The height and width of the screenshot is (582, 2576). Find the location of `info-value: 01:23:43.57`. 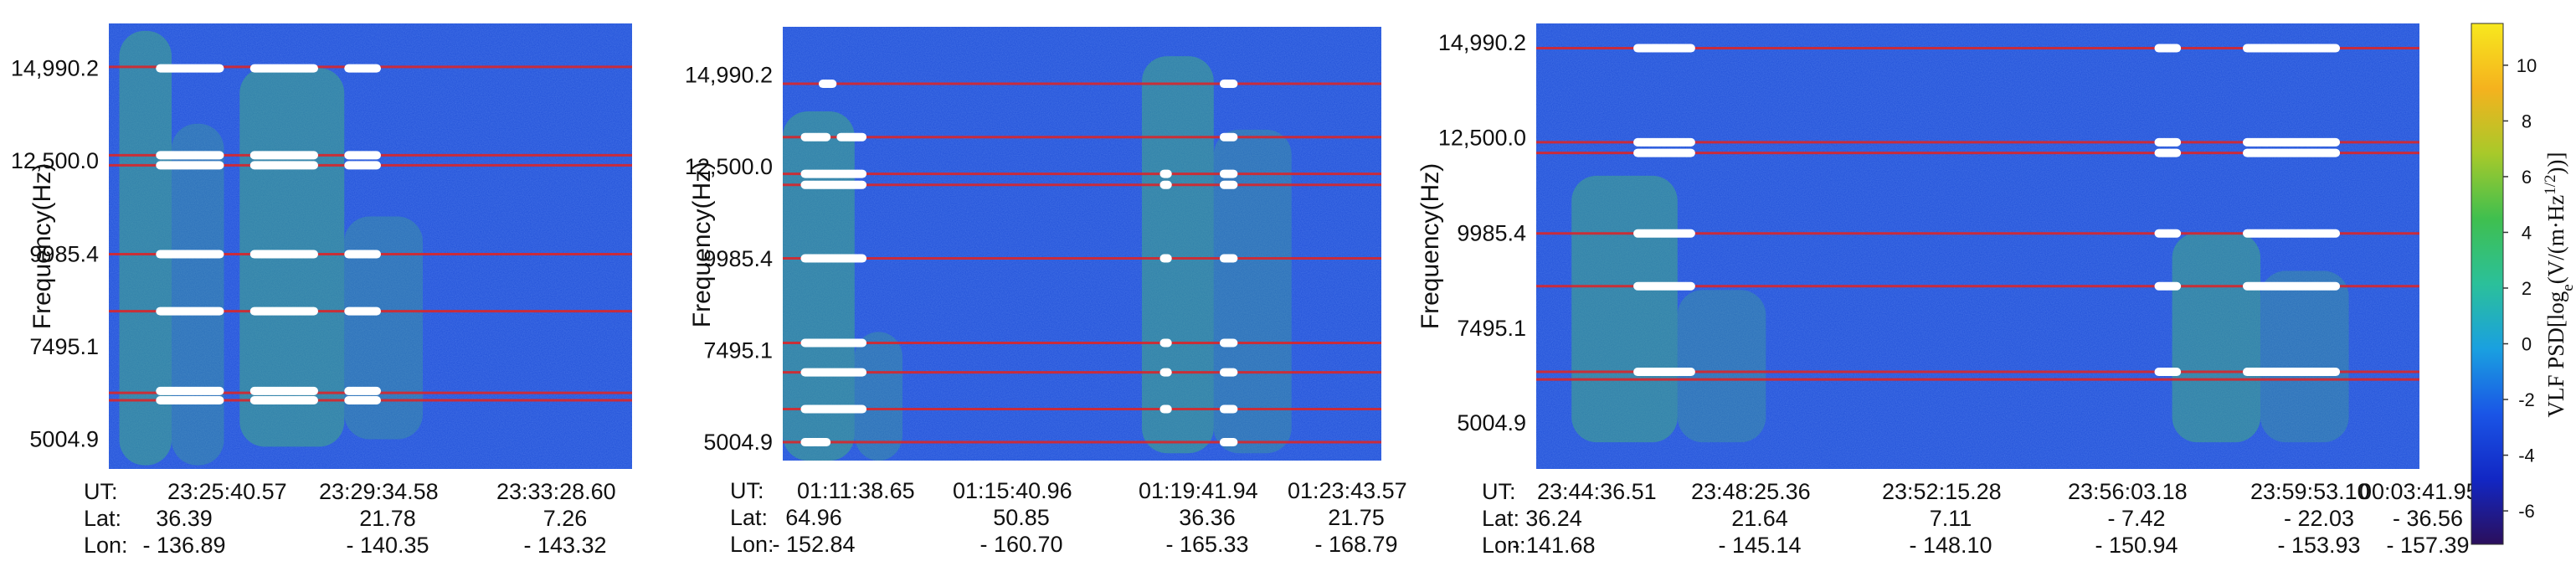

info-value: 01:23:43.57 is located at coordinates (1348, 490).